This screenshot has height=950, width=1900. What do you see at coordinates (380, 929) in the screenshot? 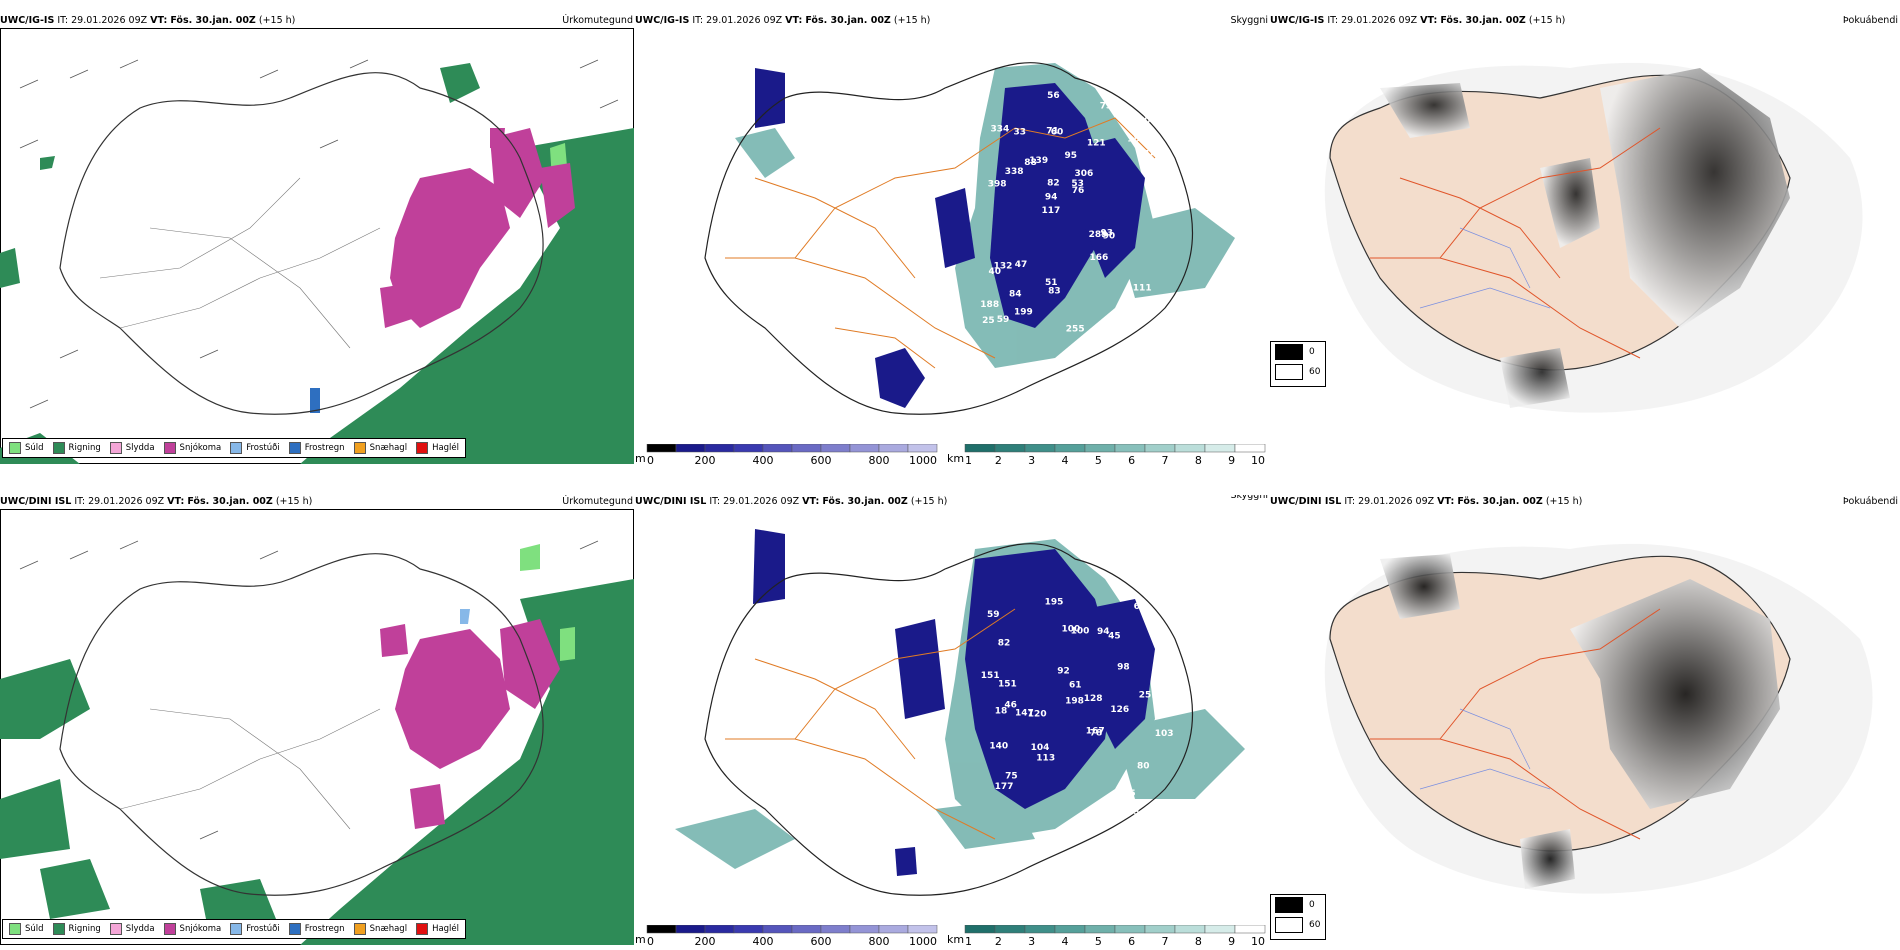
I see `legend-item-6: Snæhagl` at bounding box center [380, 929].